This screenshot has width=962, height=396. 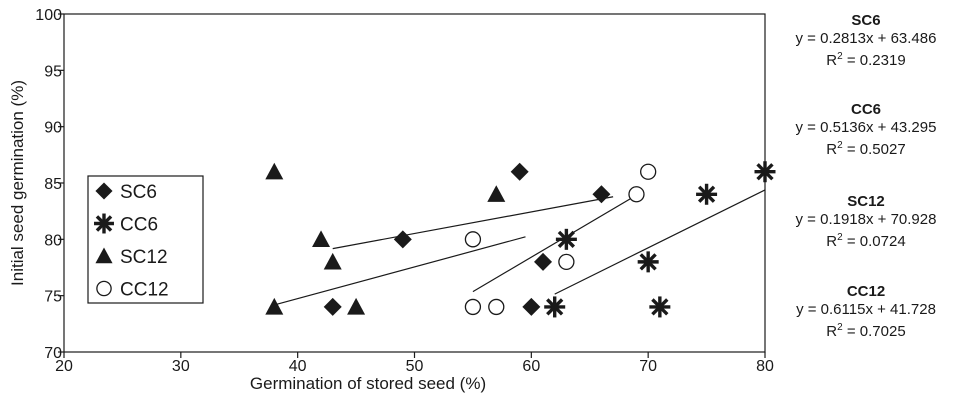 I want to click on x-axis-label: Germination of stored seed (%), so click(x=368, y=383).